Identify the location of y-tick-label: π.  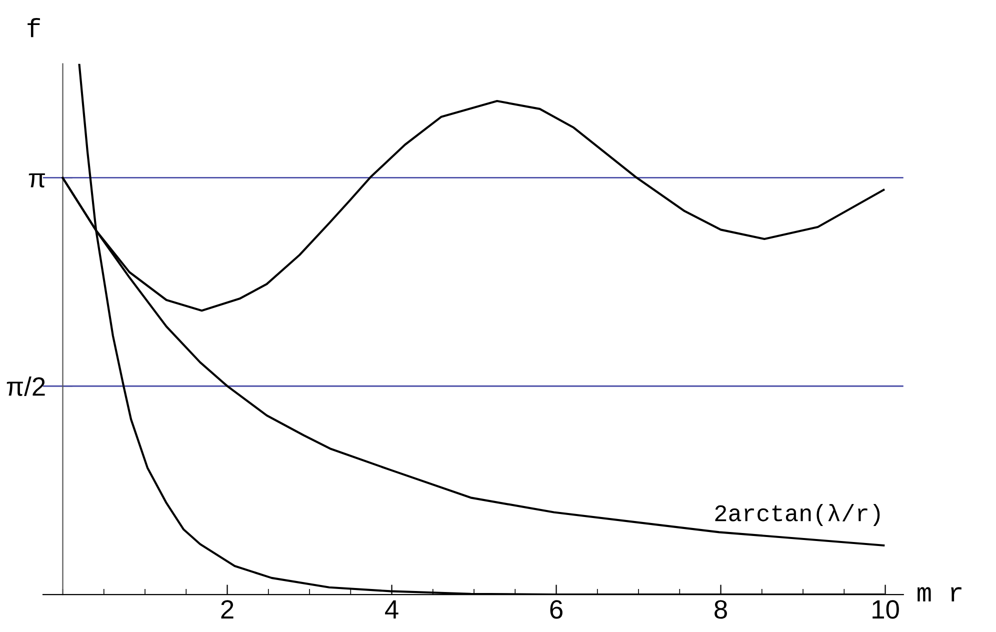
(36, 180).